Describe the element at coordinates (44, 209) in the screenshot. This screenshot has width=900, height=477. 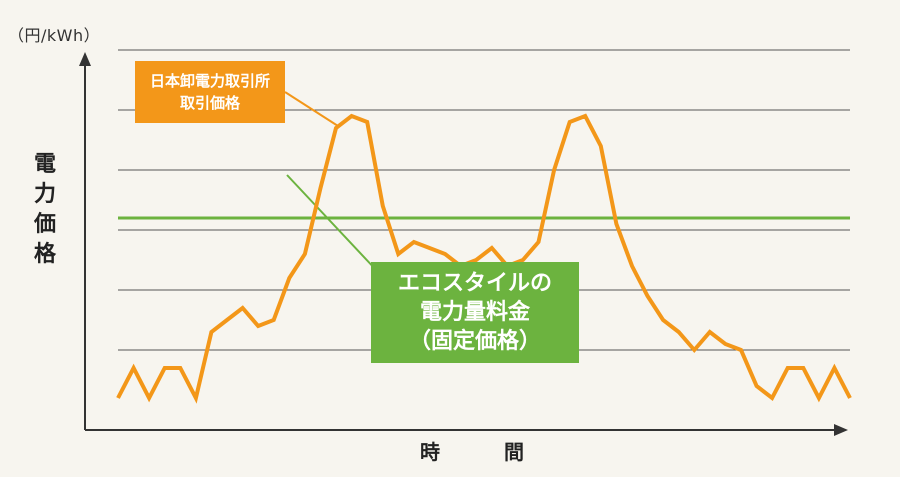
I see `y-axis-label: 電力価格` at that location.